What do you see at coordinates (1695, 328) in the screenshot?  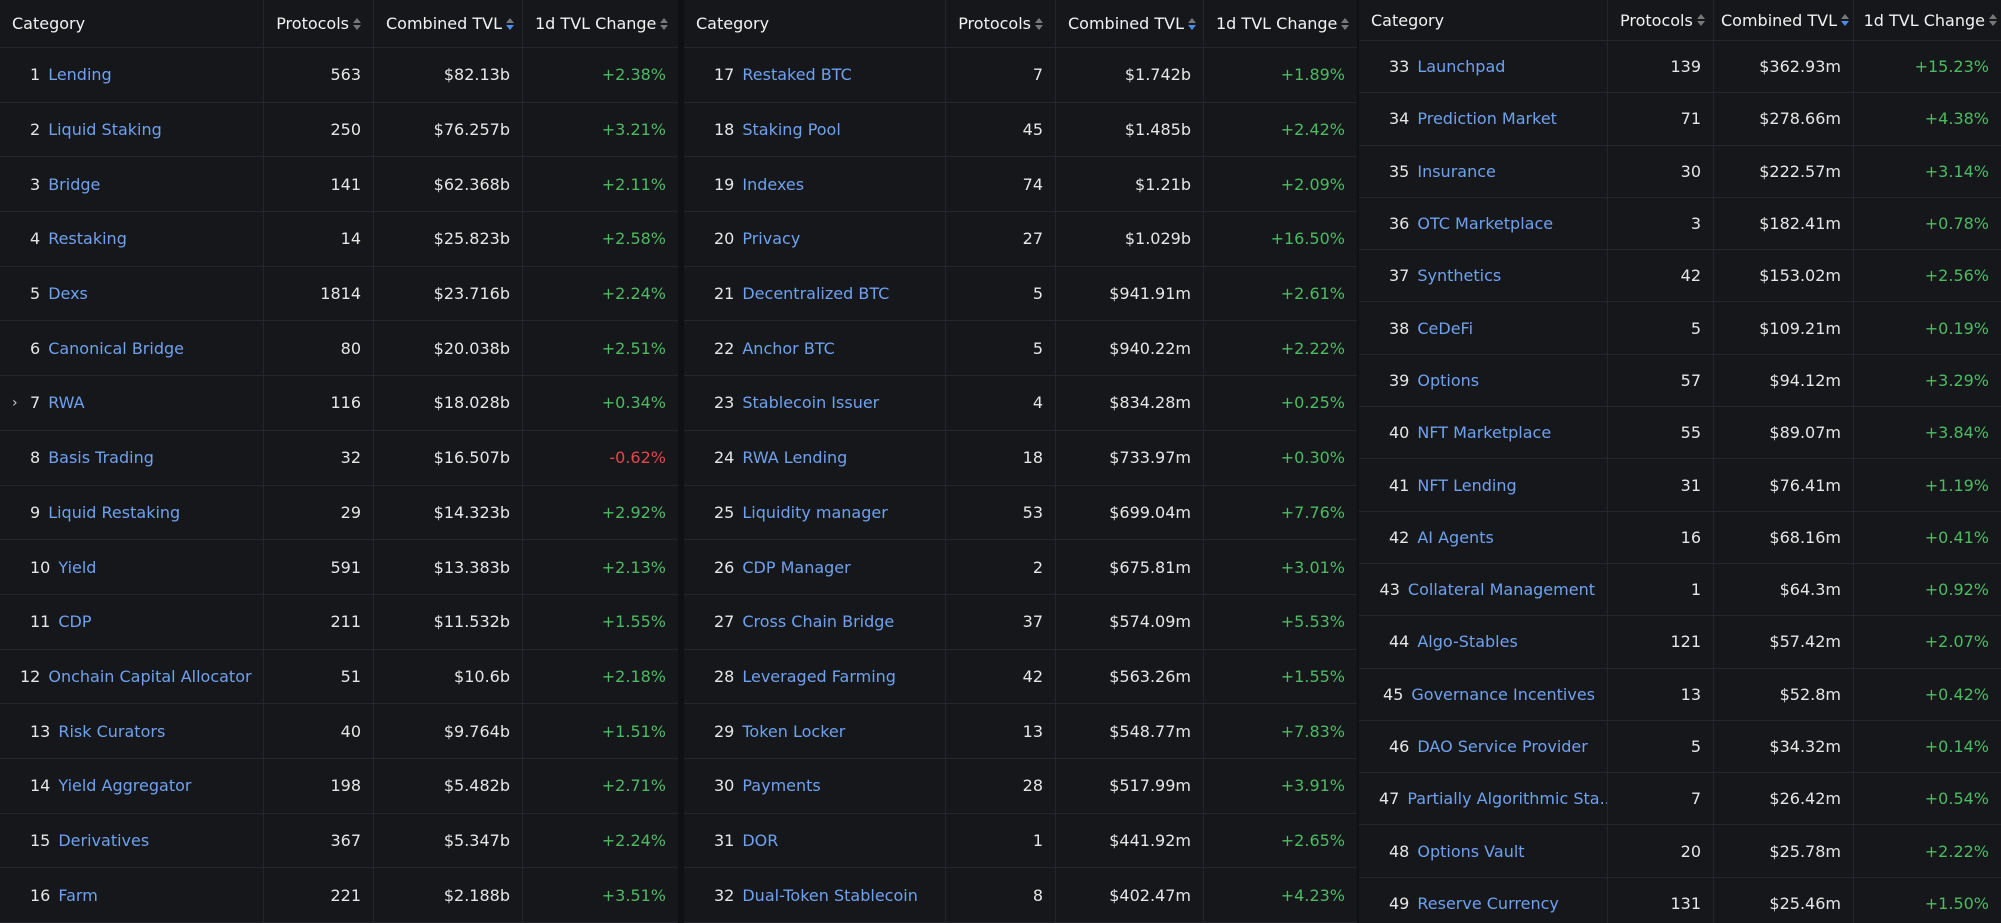 I see `protocols: 5` at bounding box center [1695, 328].